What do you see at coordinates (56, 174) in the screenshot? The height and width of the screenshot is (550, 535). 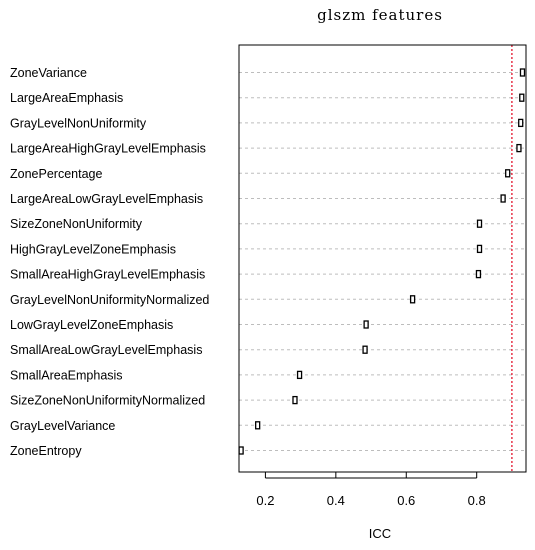 I see `category-label: ZonePercentage` at bounding box center [56, 174].